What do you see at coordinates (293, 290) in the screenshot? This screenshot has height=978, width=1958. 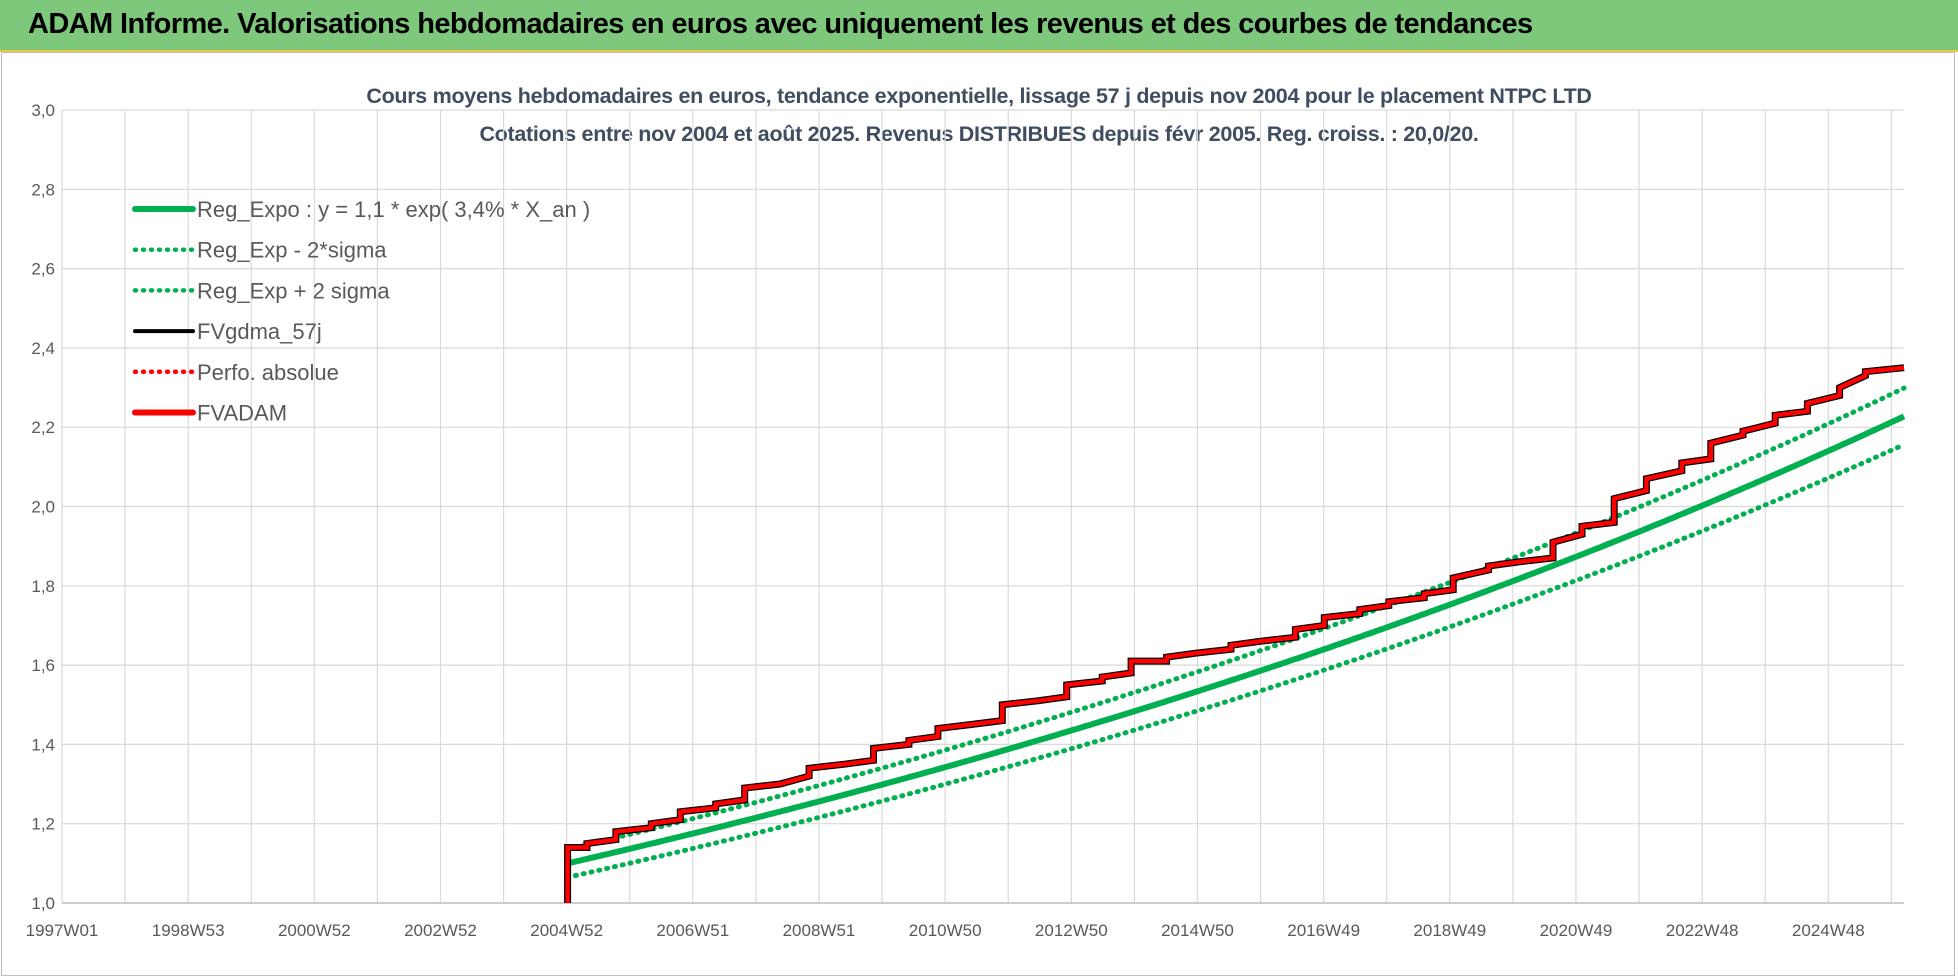 I see `legend-label: Reg_Exp + 2 sigma` at bounding box center [293, 290].